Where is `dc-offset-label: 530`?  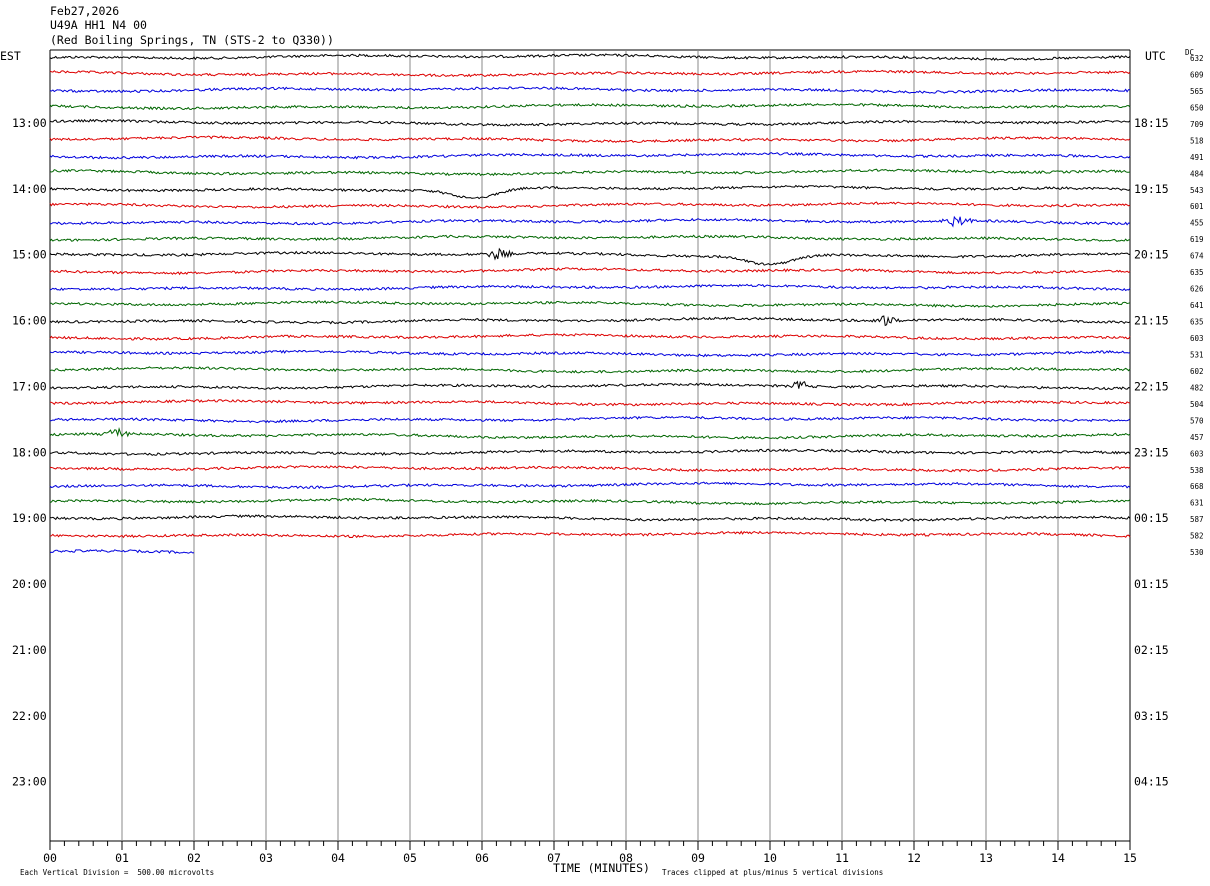 dc-offset-label: 530 is located at coordinates (1197, 552).